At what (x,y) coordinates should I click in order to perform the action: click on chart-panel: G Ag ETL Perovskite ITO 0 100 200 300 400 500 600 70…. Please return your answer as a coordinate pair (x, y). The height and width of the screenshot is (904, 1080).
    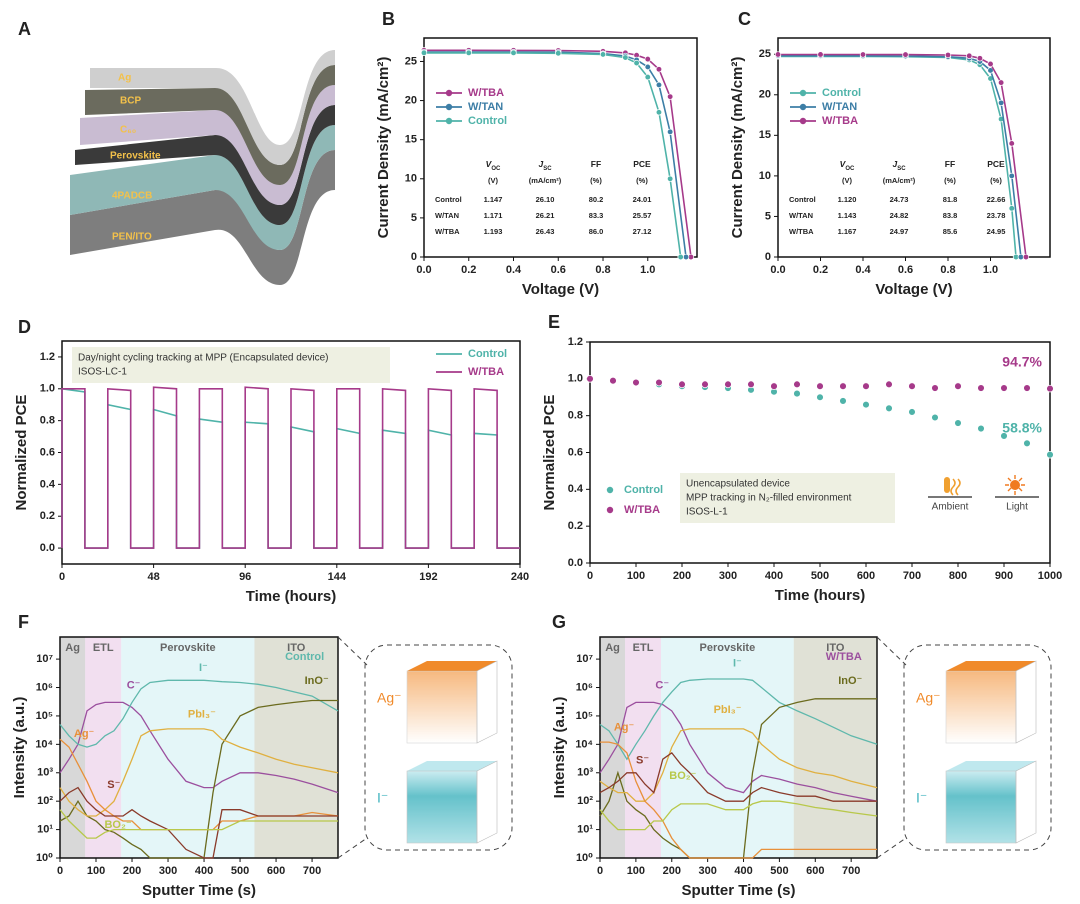
    Looking at the image, I should click on (801, 755).